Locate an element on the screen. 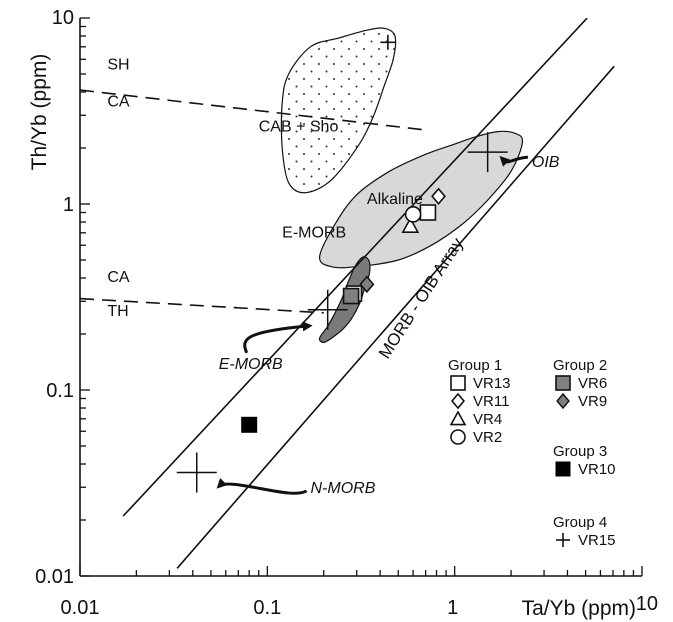  region-label: TH is located at coordinates (117, 311).